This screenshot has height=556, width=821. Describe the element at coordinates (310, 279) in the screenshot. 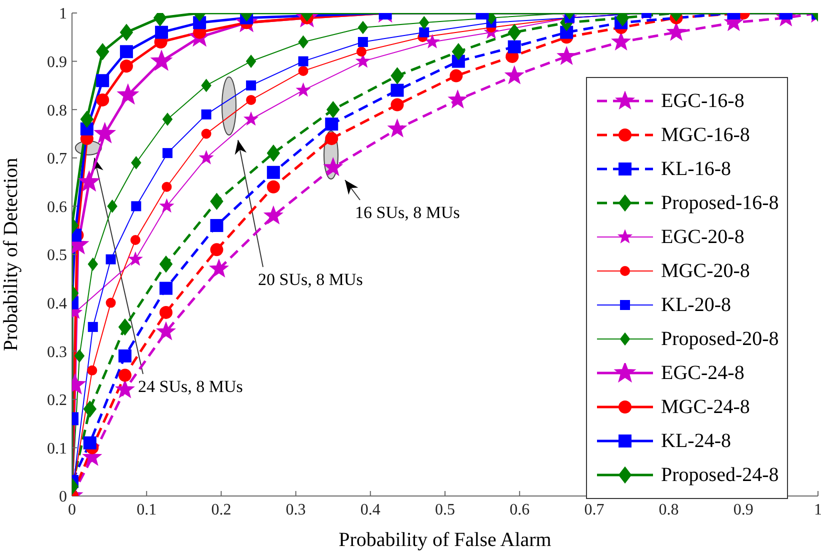

I see `annotation: 20 SUs, 8 MUs` at that location.